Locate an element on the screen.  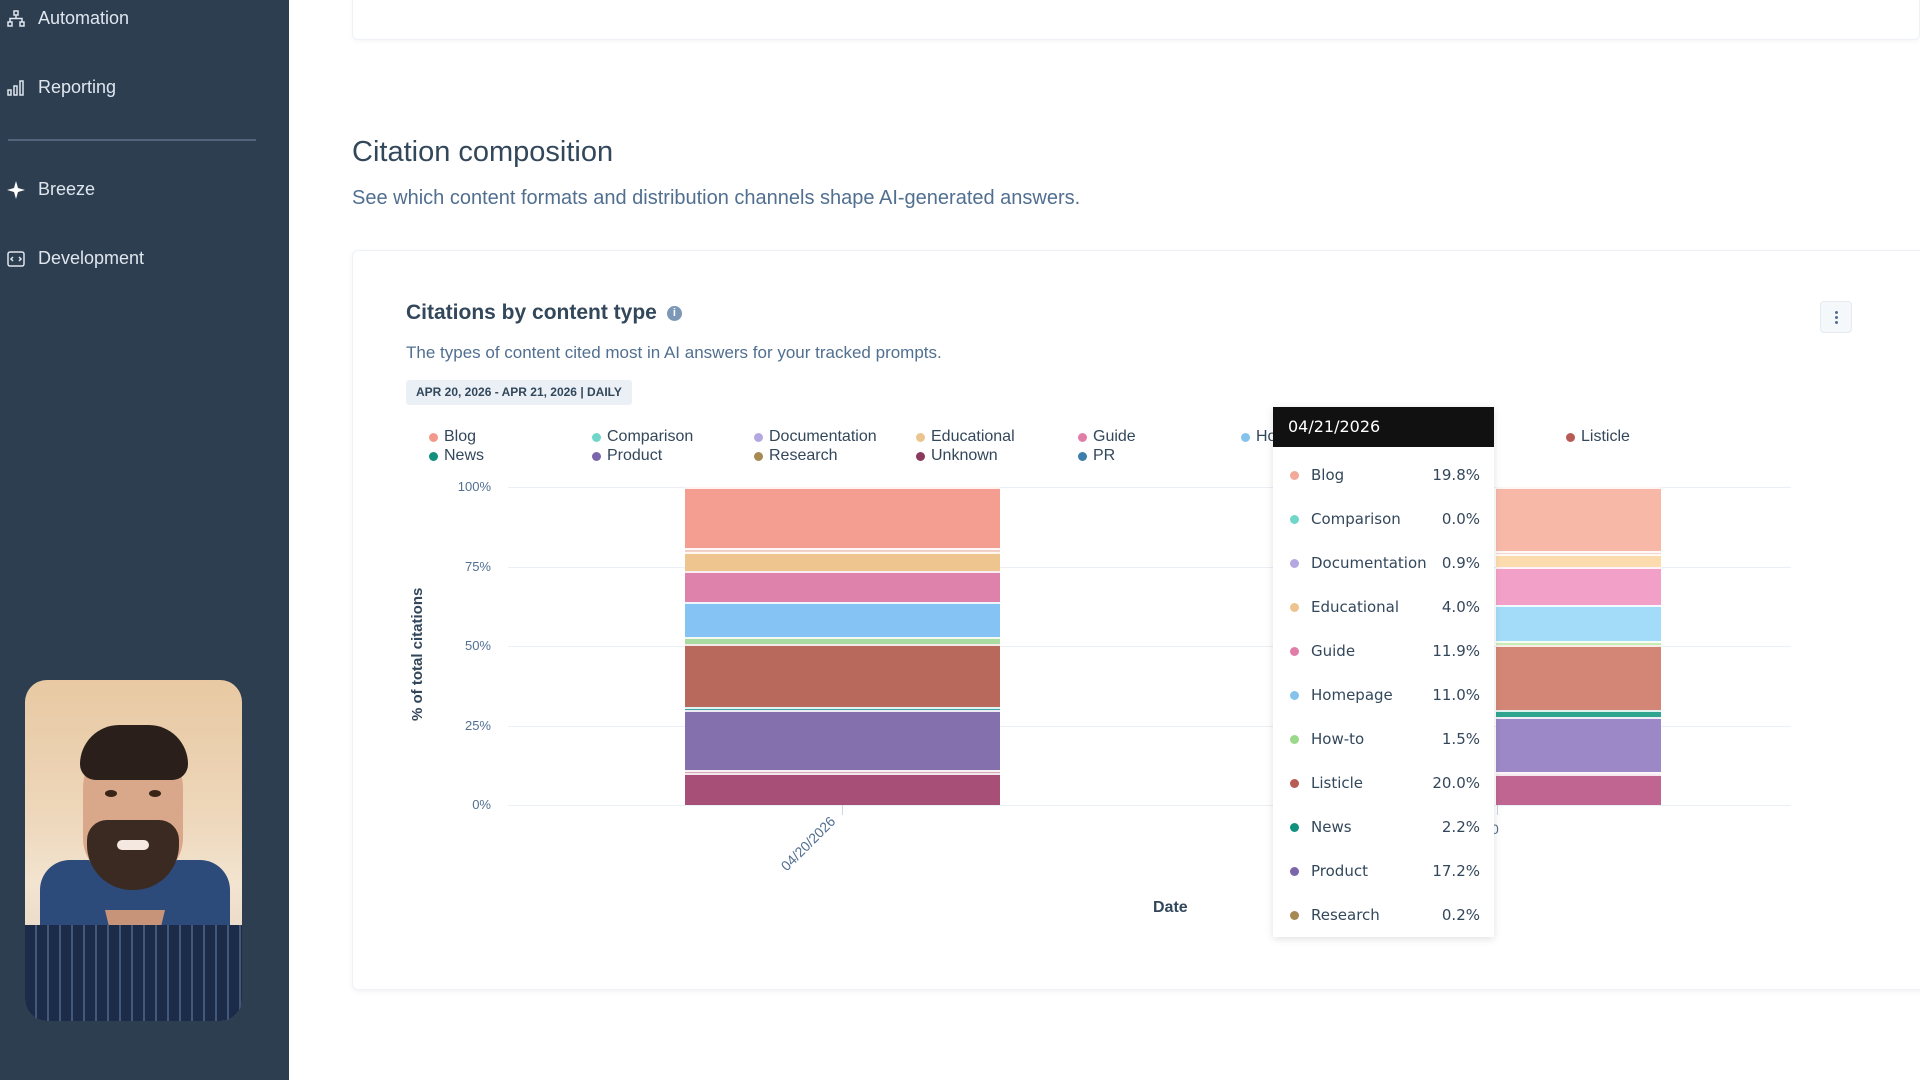
legend-label: News is located at coordinates (464, 455).